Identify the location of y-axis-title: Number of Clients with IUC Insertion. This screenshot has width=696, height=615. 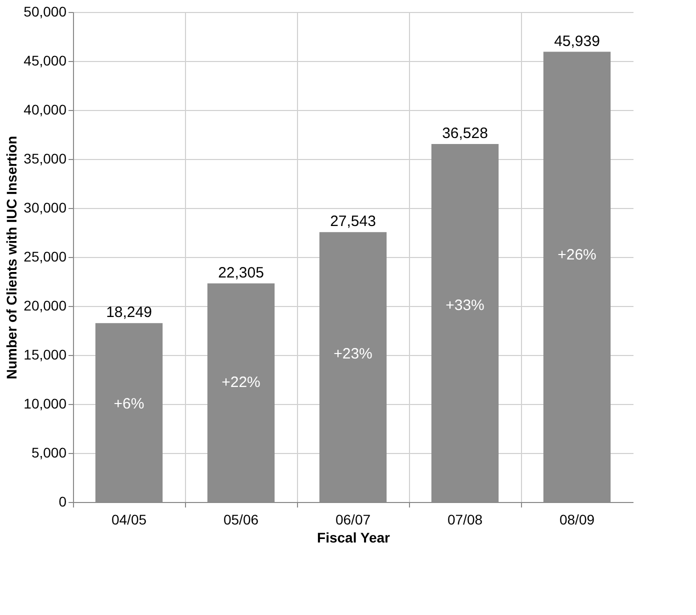
(12, 258).